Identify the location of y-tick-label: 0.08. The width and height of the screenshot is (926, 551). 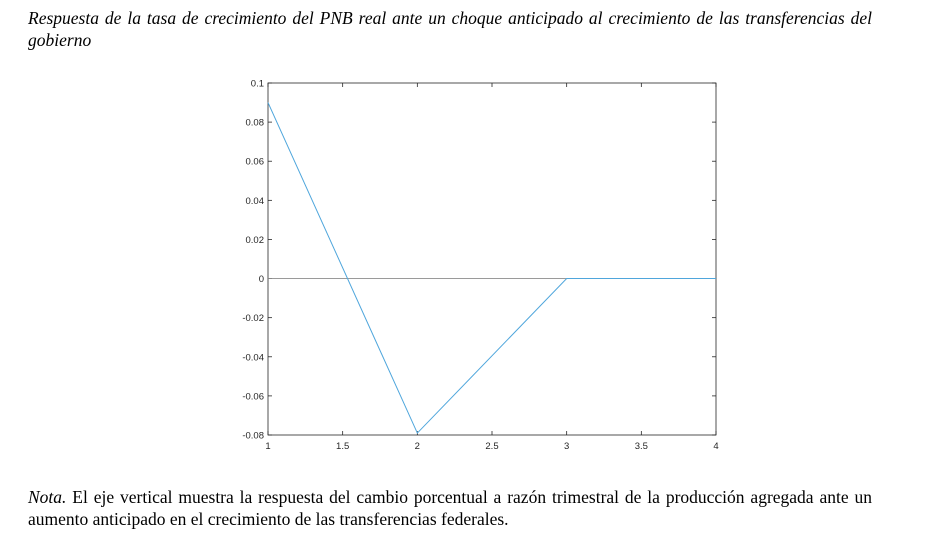
(255, 123).